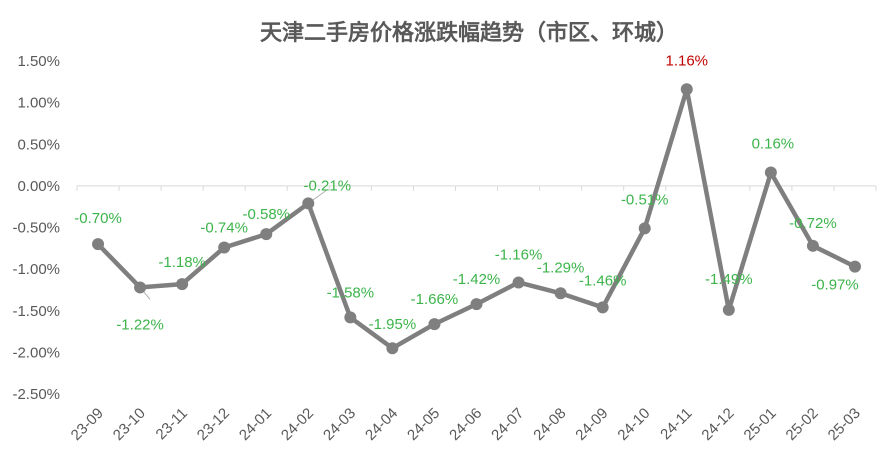 This screenshot has width=887, height=463. Describe the element at coordinates (98, 218) in the screenshot. I see `data-label: -0.70%` at that location.